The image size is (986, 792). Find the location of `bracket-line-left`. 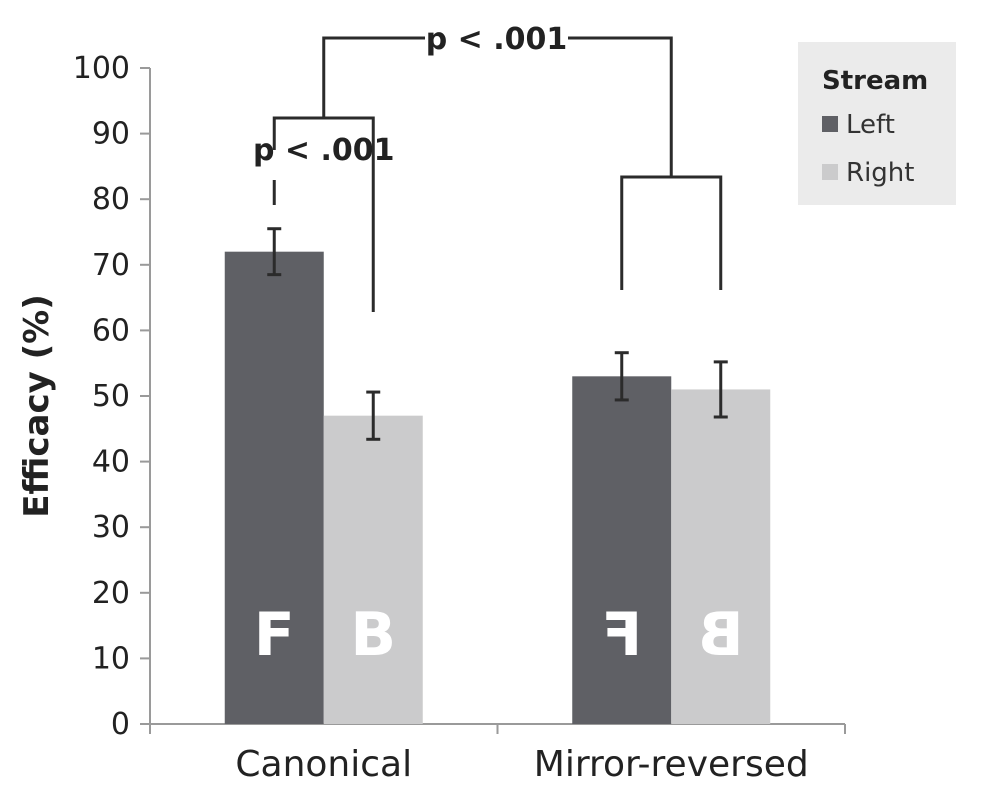

bracket-line-left is located at coordinates (373, 77).